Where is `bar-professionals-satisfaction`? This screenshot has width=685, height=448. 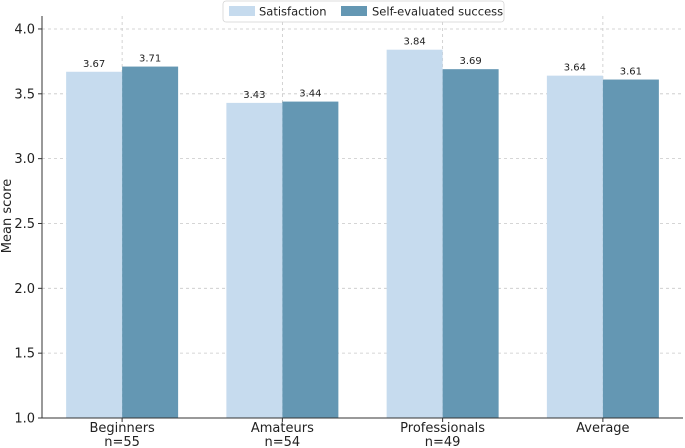
bar-professionals-satisfaction is located at coordinates (414, 234).